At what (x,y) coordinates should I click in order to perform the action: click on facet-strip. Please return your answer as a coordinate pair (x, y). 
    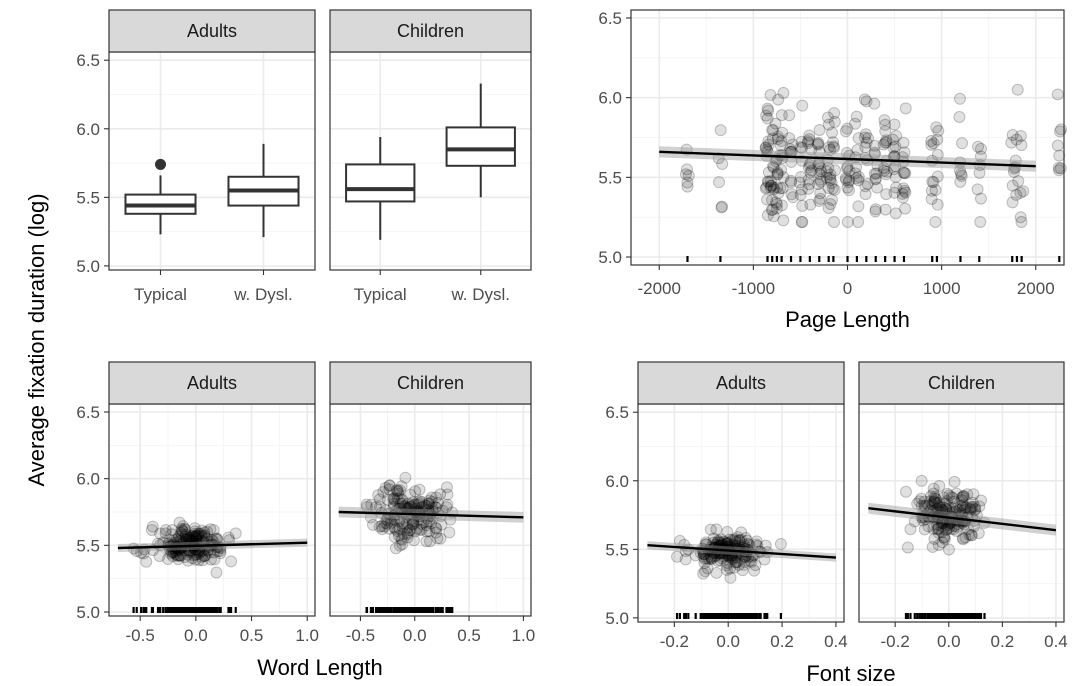
    Looking at the image, I should click on (430, 383).